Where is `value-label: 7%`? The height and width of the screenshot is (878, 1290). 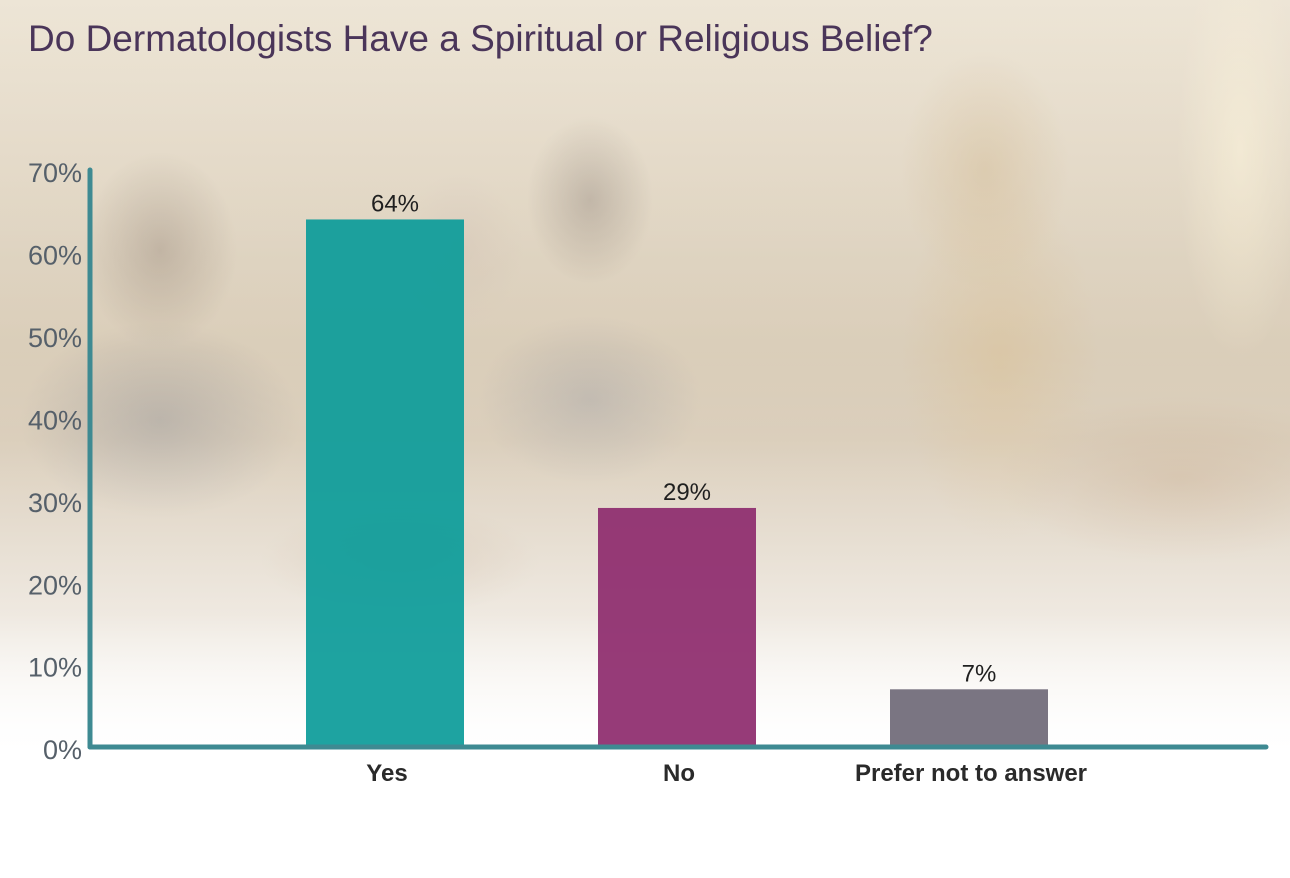 value-label: 7% is located at coordinates (979, 673).